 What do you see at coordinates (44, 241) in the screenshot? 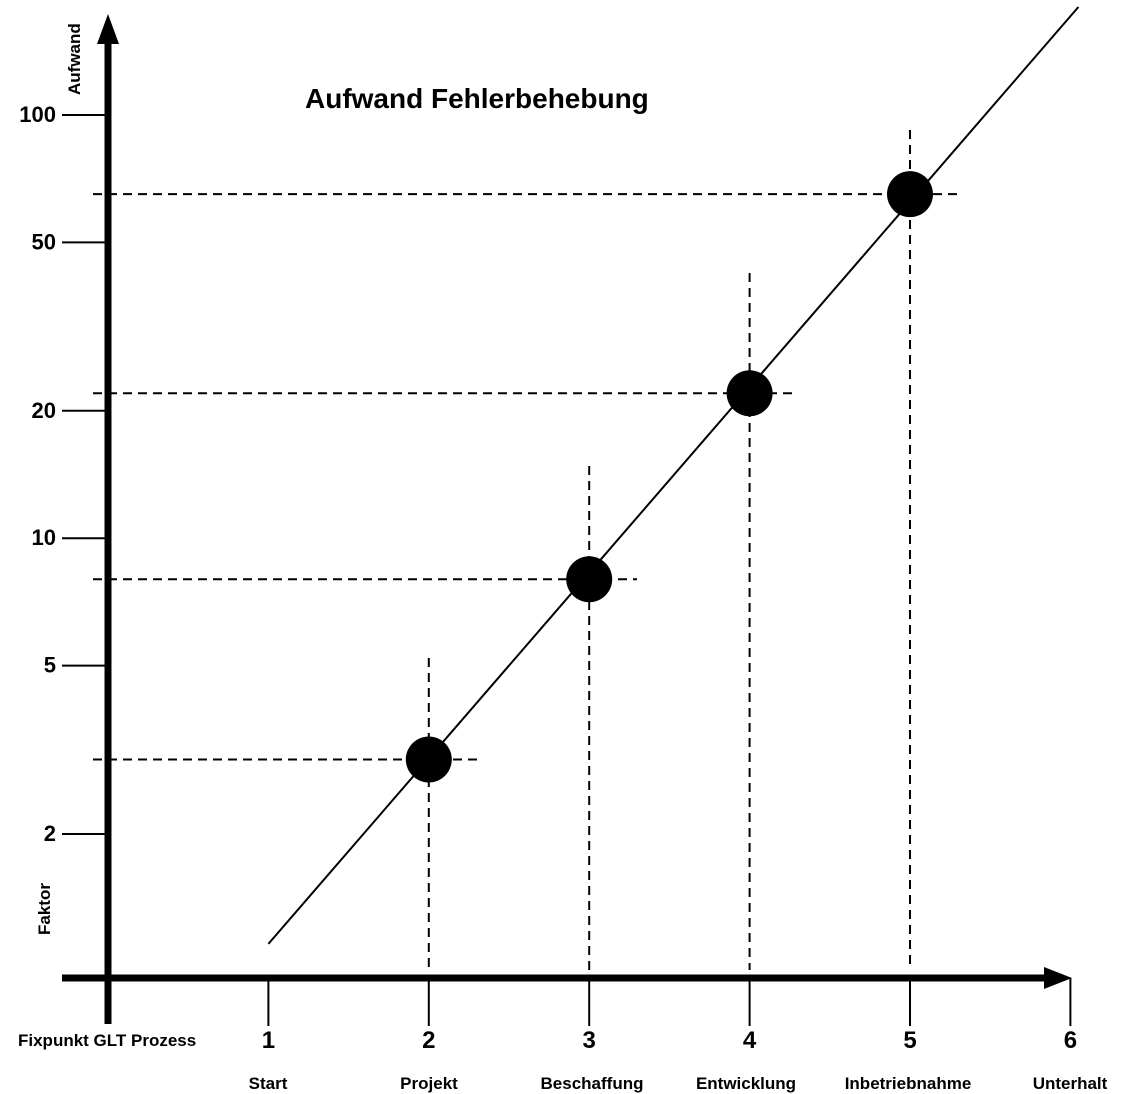
I see `y-tick-label: 50` at bounding box center [44, 241].